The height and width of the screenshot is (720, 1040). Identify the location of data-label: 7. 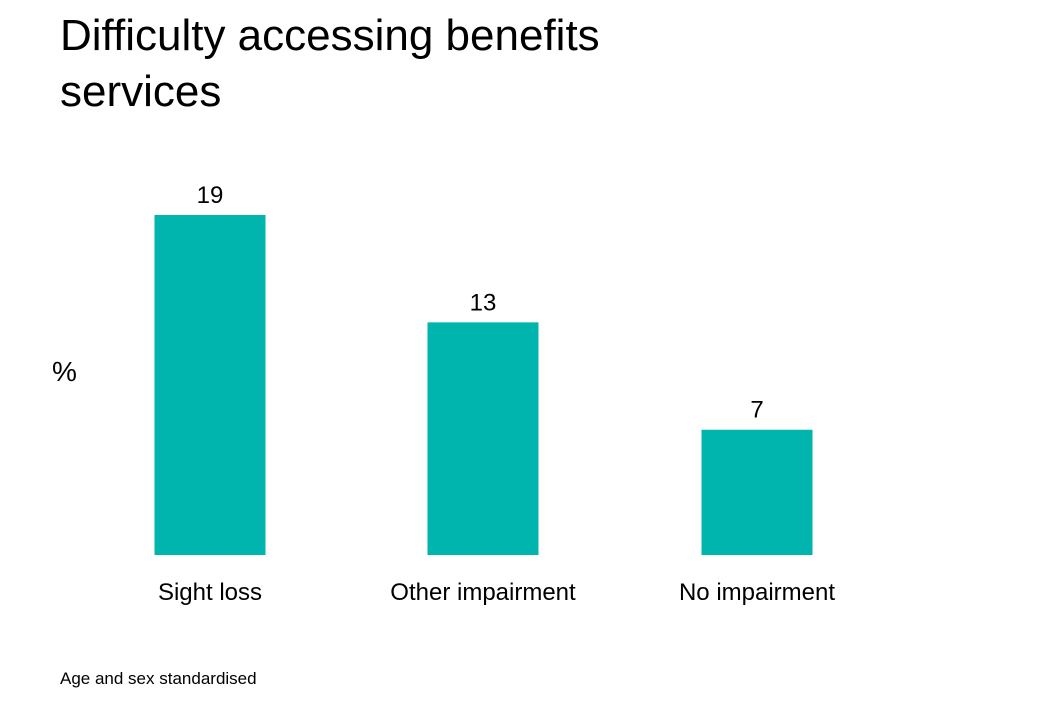
(756, 410).